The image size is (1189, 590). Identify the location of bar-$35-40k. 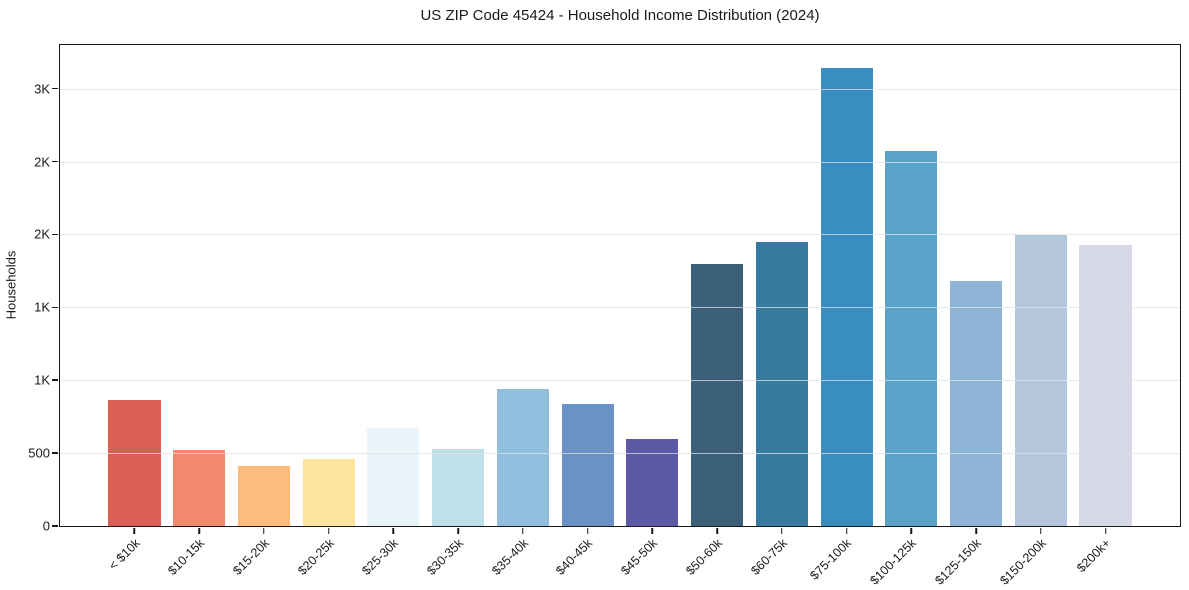
(522, 457).